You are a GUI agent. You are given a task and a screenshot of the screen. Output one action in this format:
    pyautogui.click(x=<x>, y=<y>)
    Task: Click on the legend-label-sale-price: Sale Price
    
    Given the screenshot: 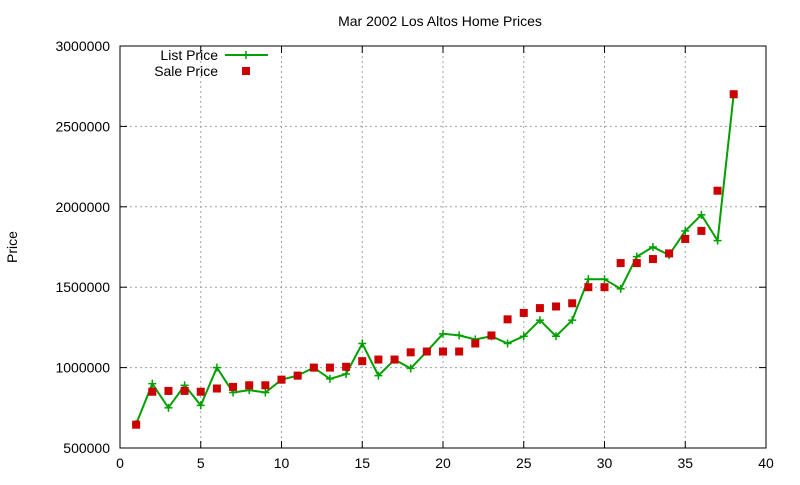 What is the action you would take?
    pyautogui.click(x=186, y=71)
    